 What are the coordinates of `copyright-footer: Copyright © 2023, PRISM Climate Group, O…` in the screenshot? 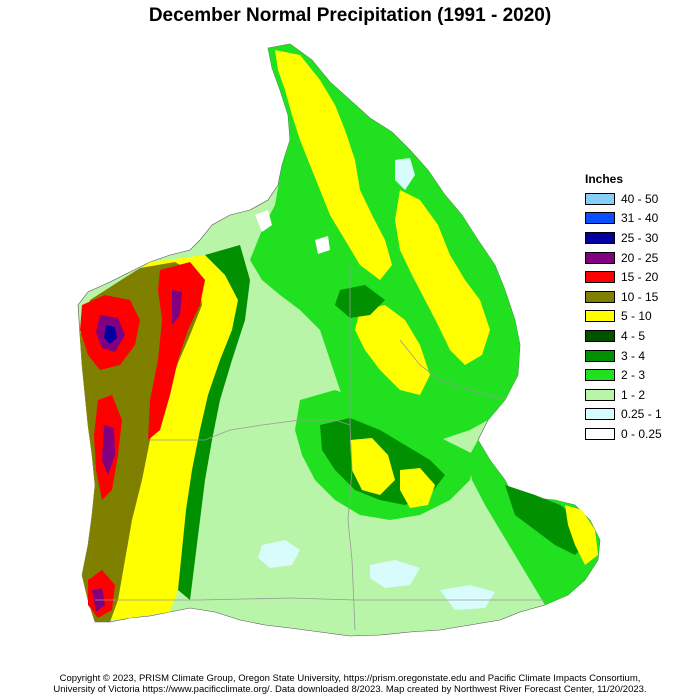 It's located at (350, 684).